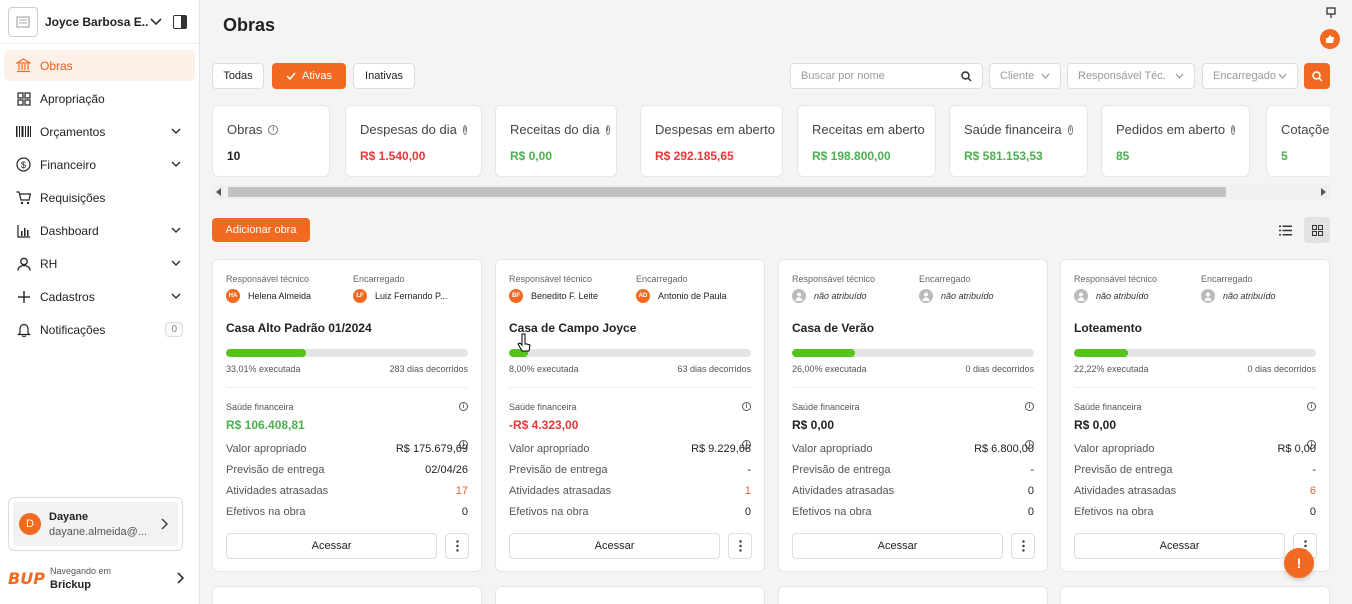  What do you see at coordinates (309, 76) in the screenshot?
I see `filter-ativas-button: Ativas` at bounding box center [309, 76].